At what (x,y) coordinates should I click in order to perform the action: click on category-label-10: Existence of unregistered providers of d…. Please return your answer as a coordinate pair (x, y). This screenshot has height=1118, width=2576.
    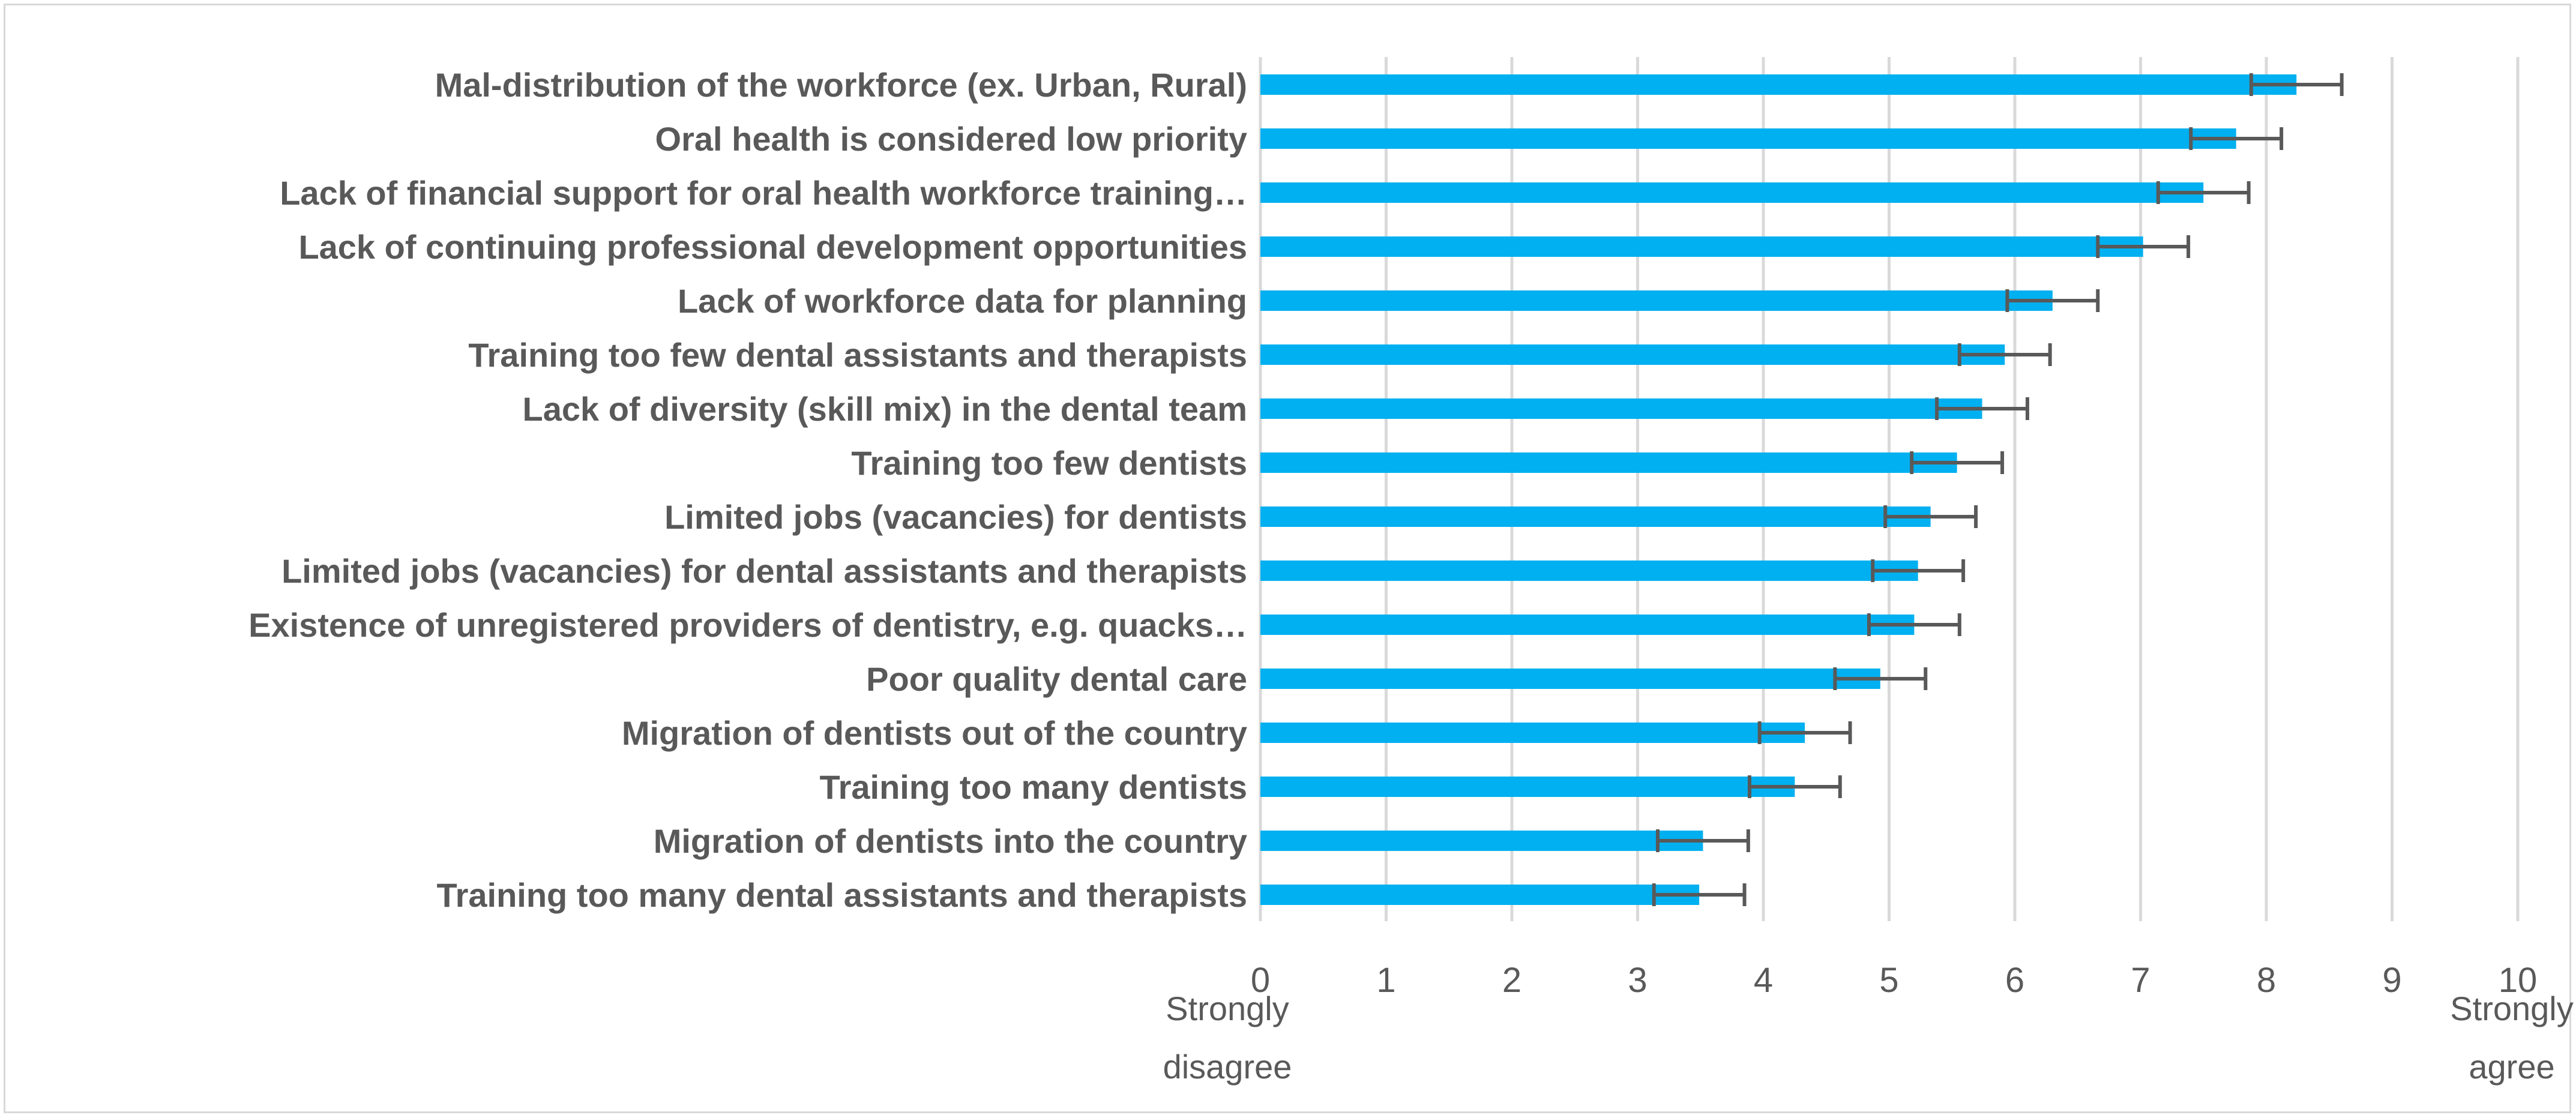
    Looking at the image, I should click on (748, 625).